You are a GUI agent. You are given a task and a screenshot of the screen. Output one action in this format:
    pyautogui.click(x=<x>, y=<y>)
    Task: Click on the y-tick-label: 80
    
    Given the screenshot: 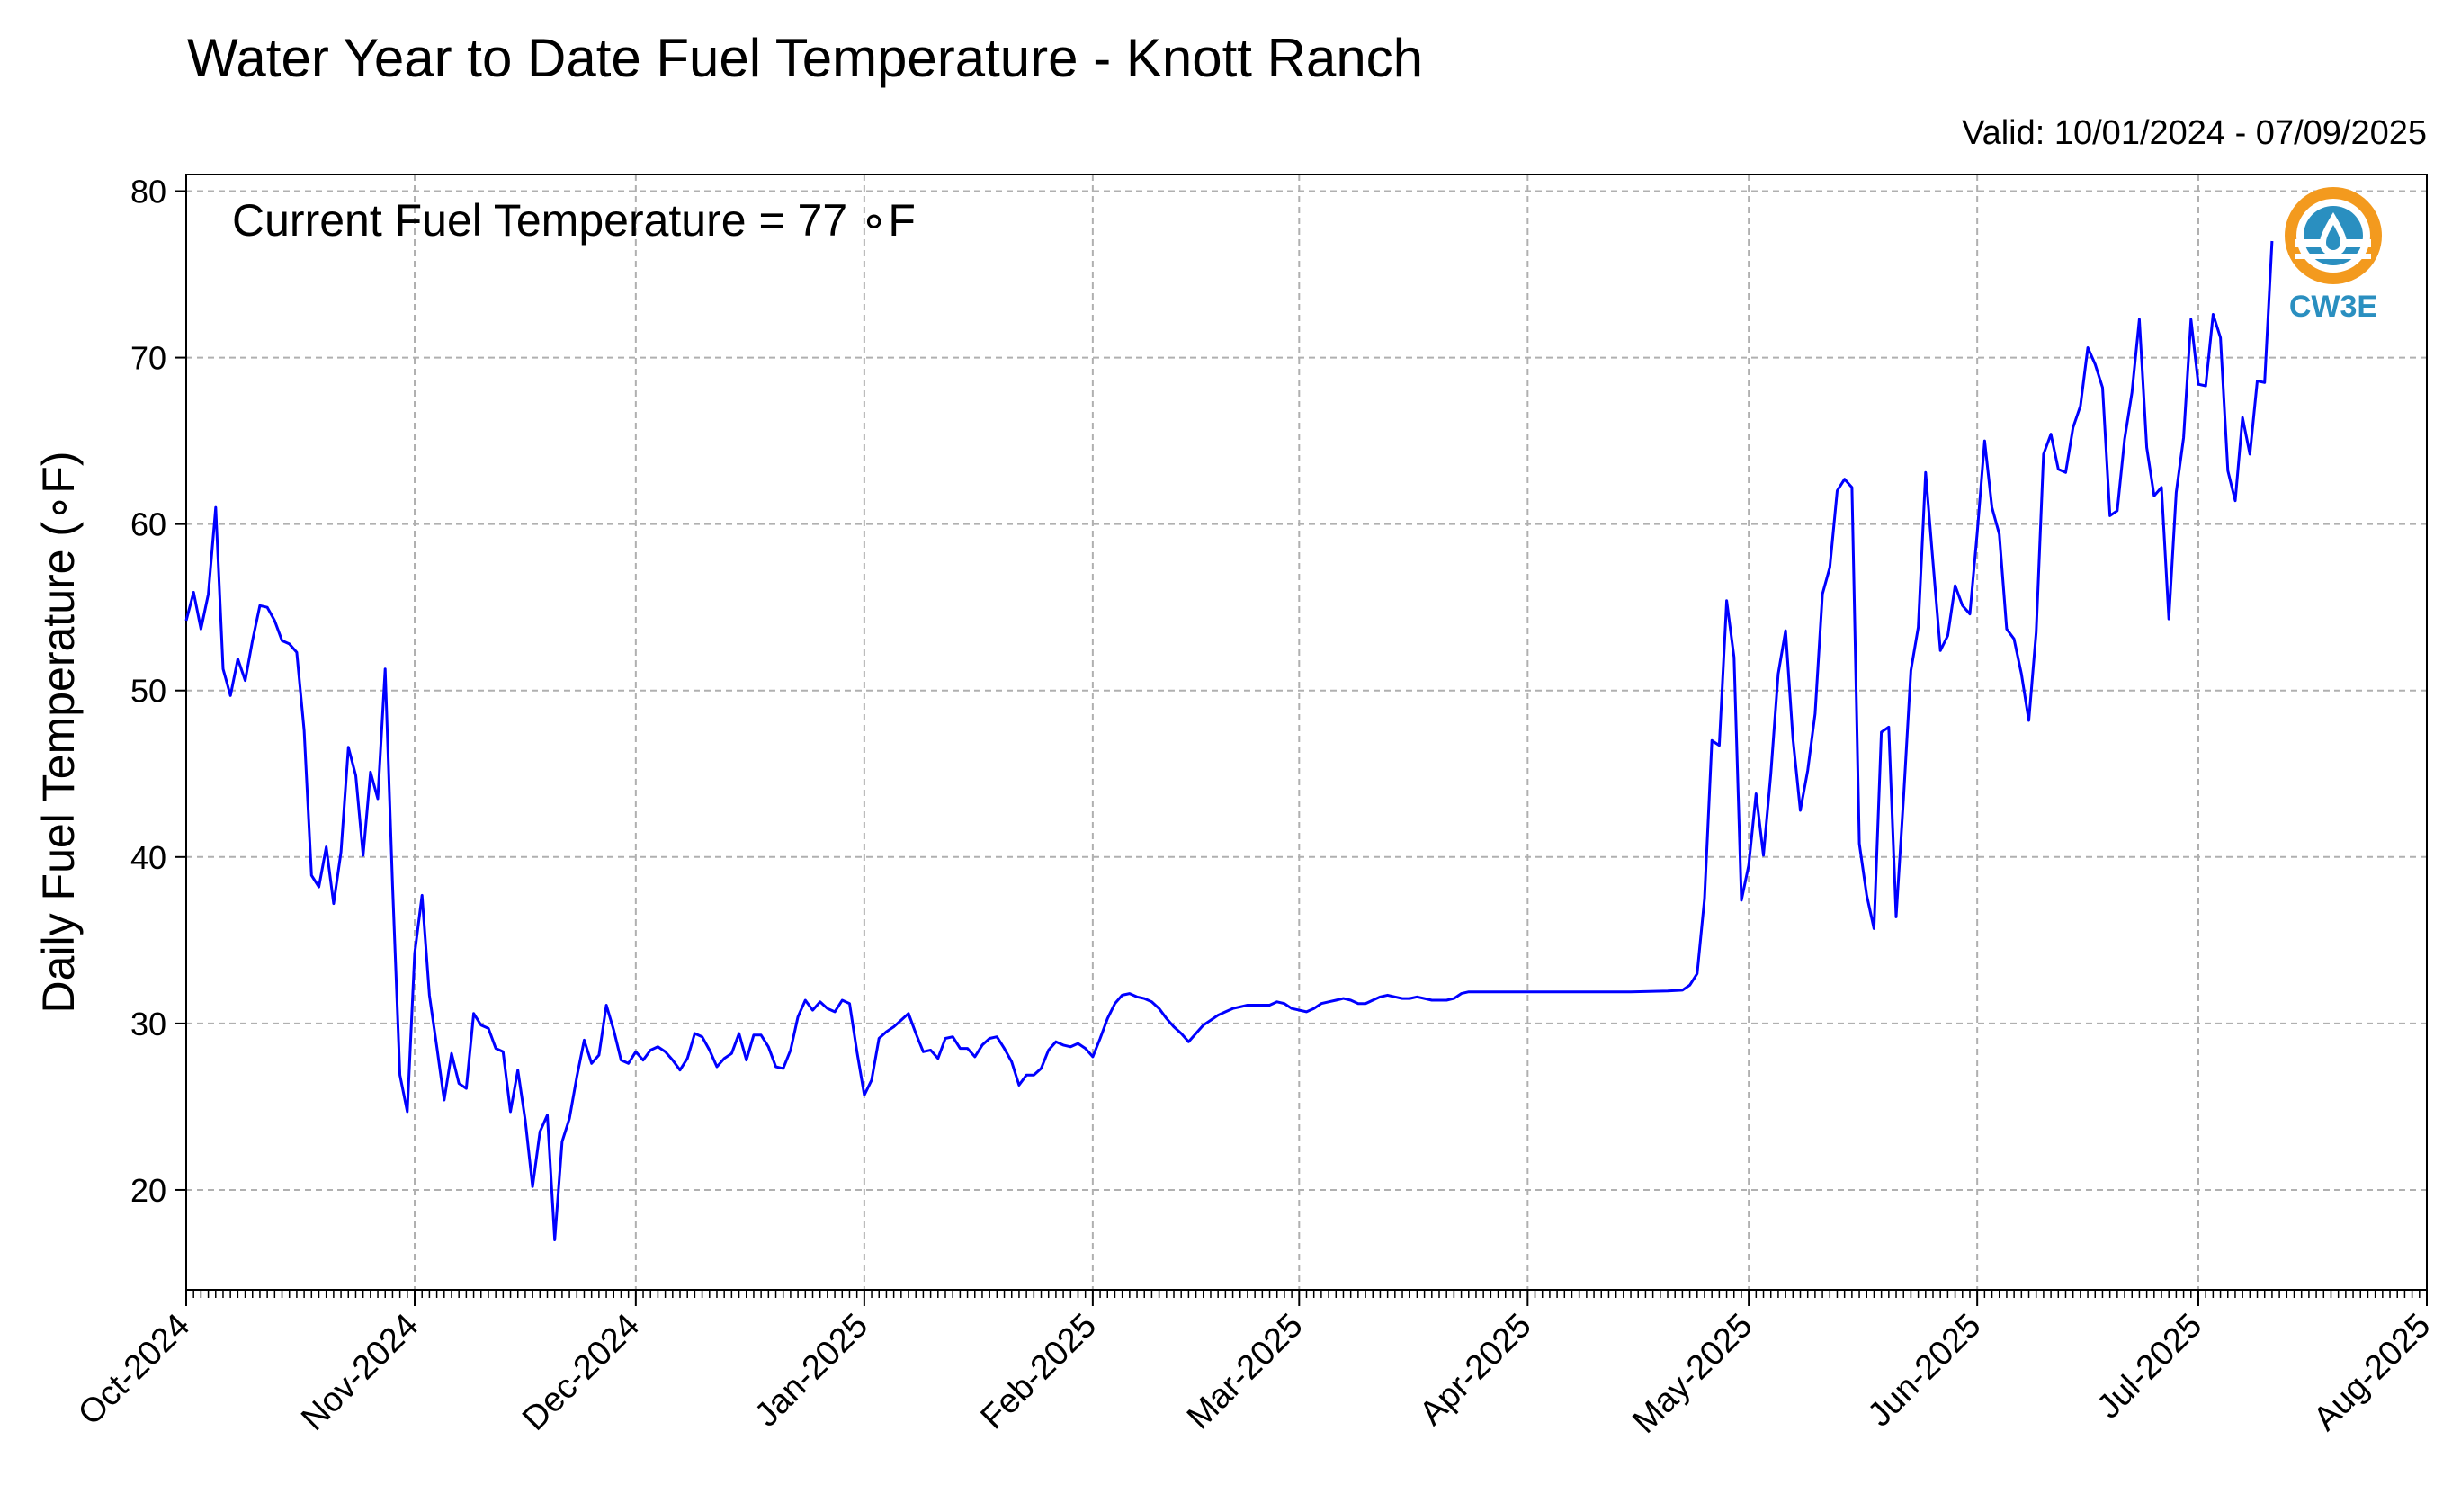 What is the action you would take?
    pyautogui.click(x=148, y=192)
    